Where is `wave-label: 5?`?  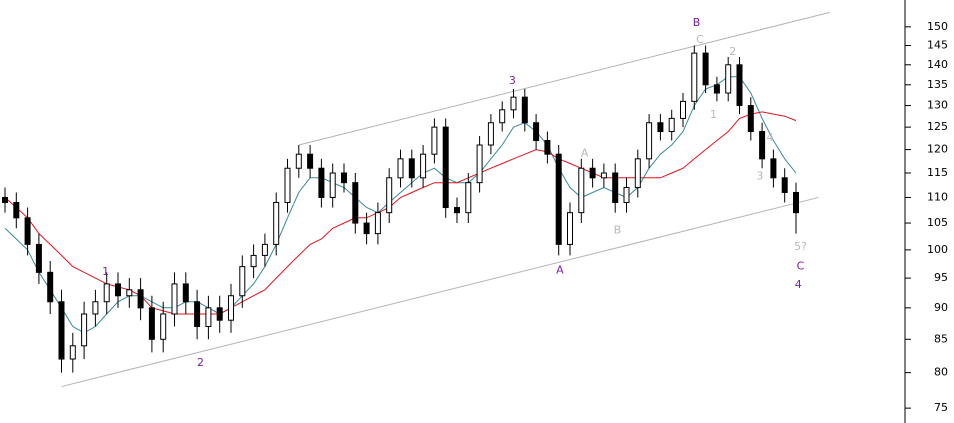
wave-label: 5? is located at coordinates (800, 246).